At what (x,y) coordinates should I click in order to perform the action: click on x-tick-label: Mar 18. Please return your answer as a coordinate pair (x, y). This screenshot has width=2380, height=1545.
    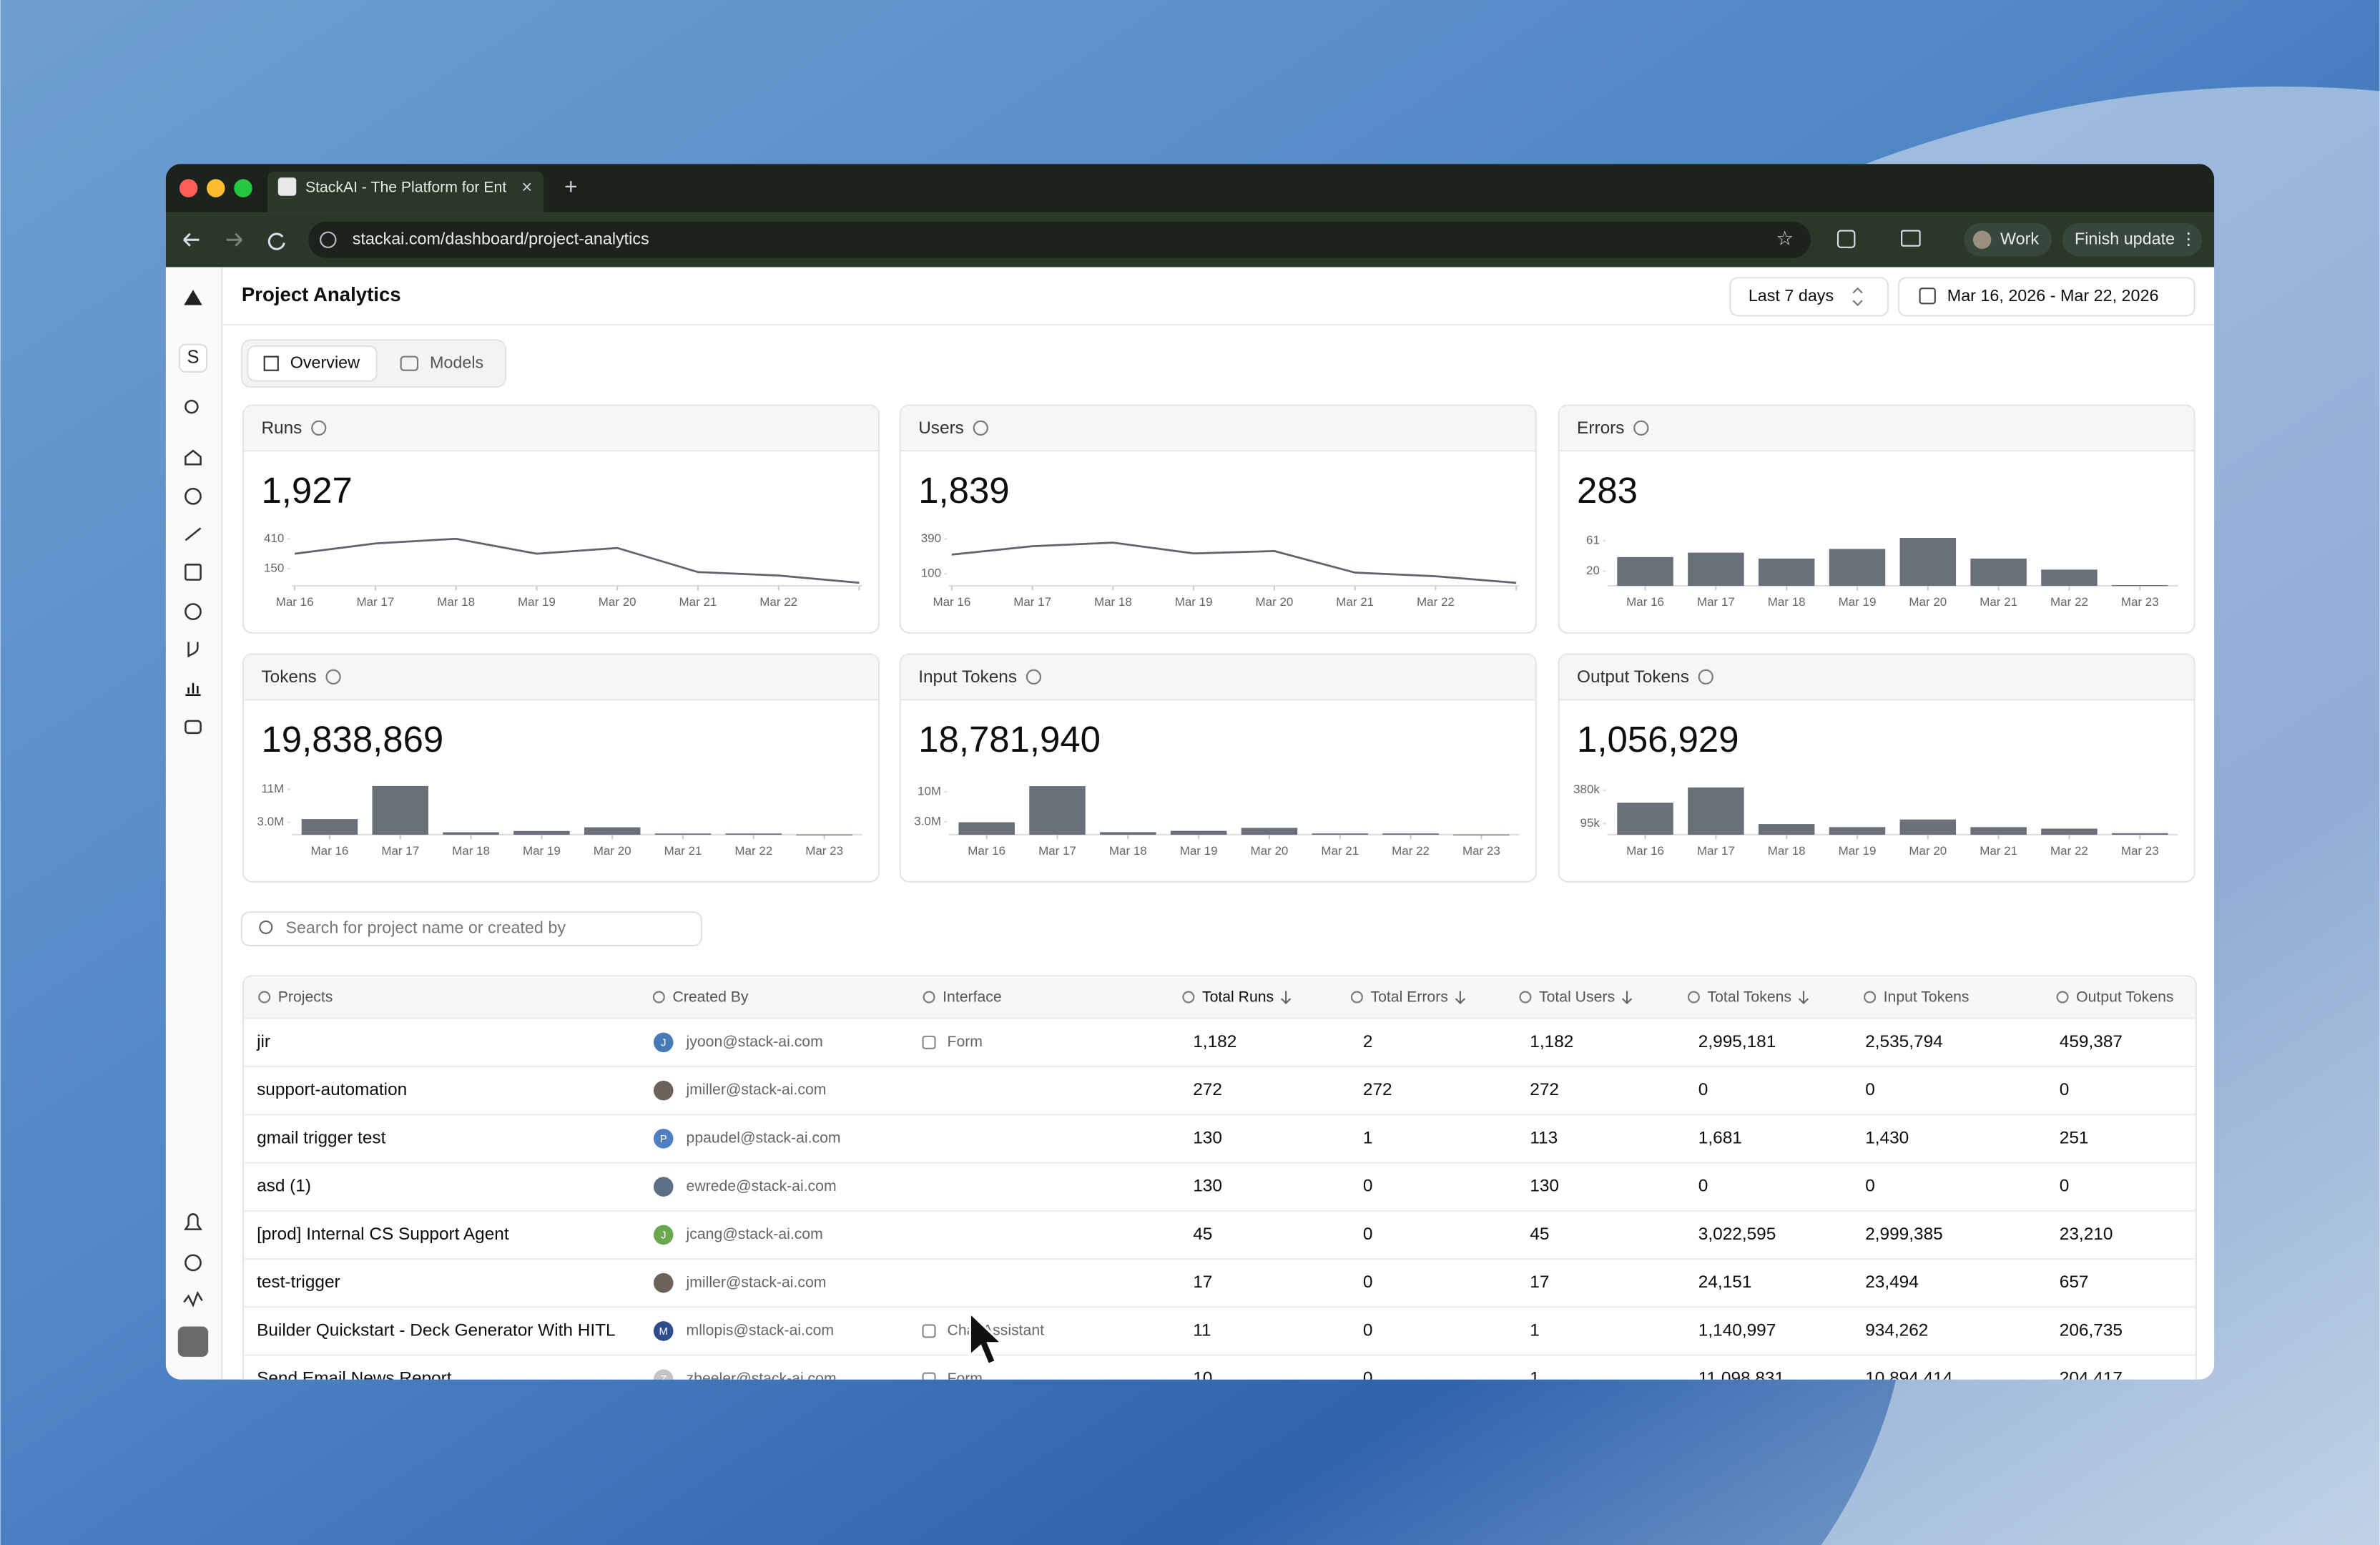
    Looking at the image, I should click on (1787, 602).